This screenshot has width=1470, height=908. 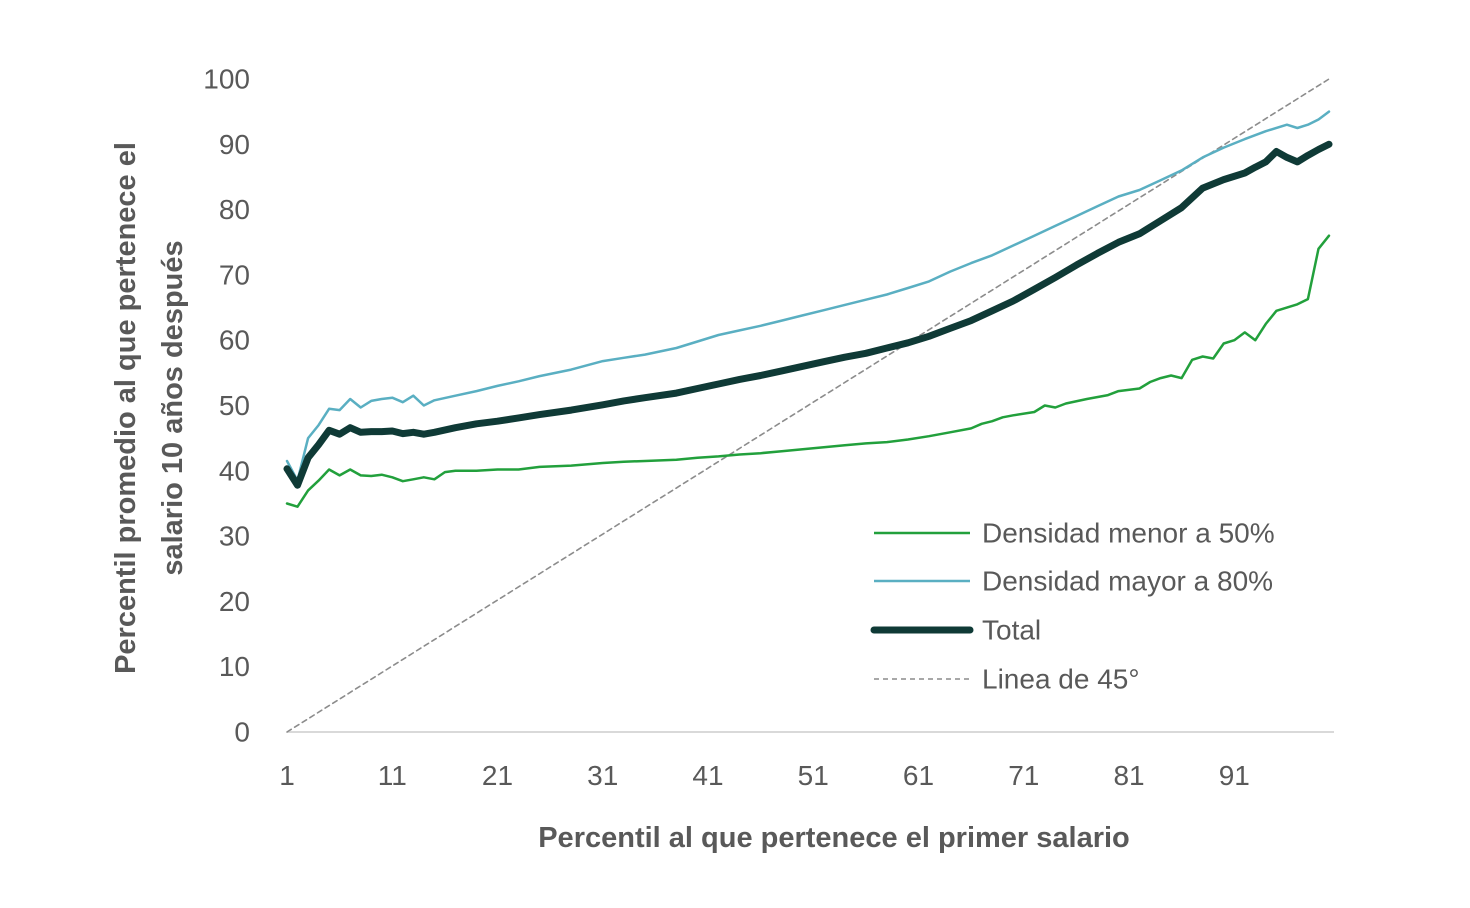 I want to click on x-tick-label: 31, so click(x=602, y=775).